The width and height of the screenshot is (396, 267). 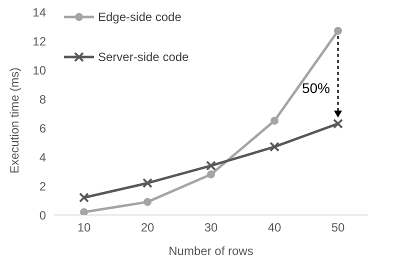 What do you see at coordinates (316, 88) in the screenshot?
I see `annotation: 50%` at bounding box center [316, 88].